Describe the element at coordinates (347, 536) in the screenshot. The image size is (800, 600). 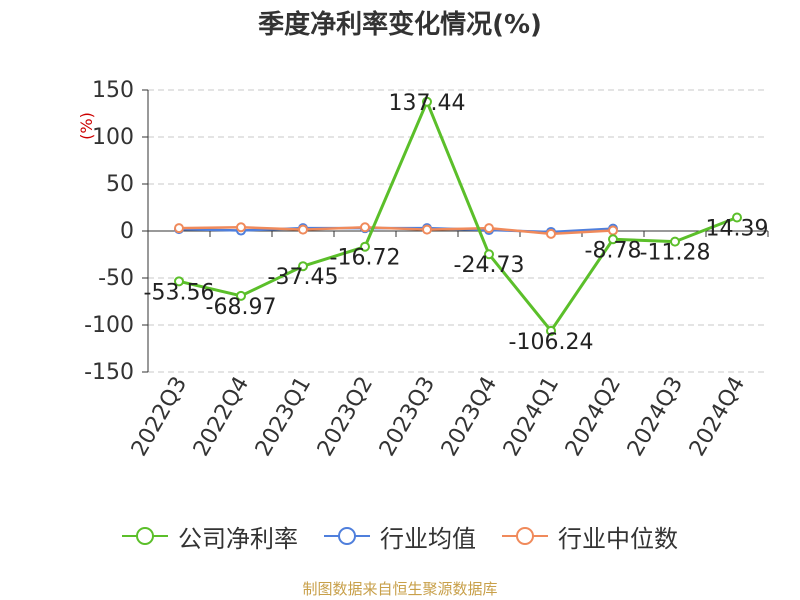
I see `legend-marker-industry-avg` at that location.